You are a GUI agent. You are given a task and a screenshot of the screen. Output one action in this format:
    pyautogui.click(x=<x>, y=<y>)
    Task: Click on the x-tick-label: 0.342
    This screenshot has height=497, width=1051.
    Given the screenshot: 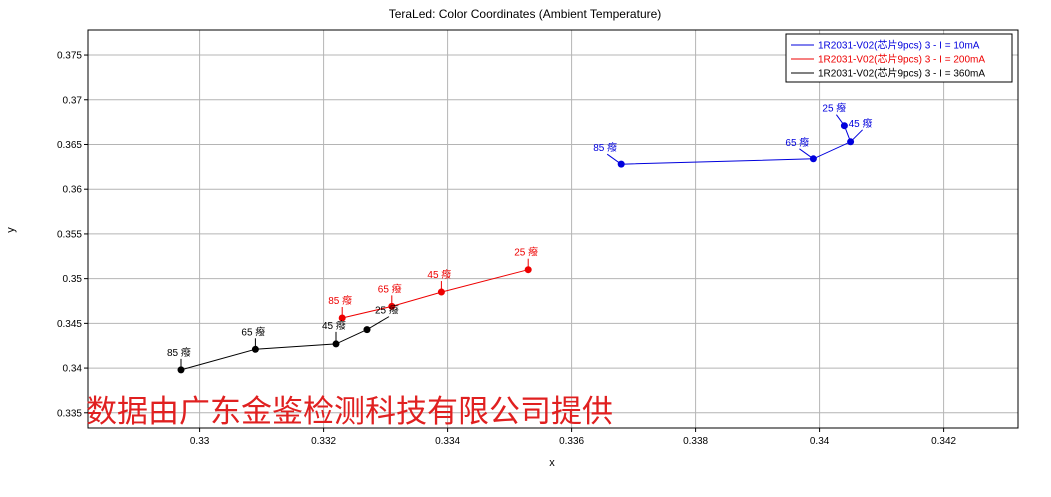 What is the action you would take?
    pyautogui.click(x=943, y=441)
    